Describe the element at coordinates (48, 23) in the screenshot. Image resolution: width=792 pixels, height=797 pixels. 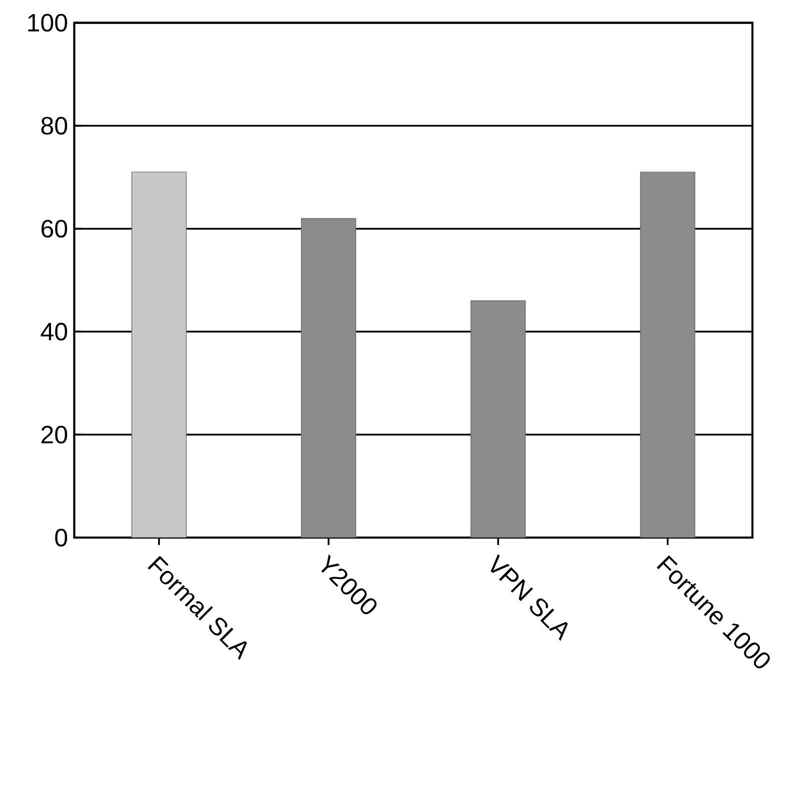
I see `y-tick-label: 100` at that location.